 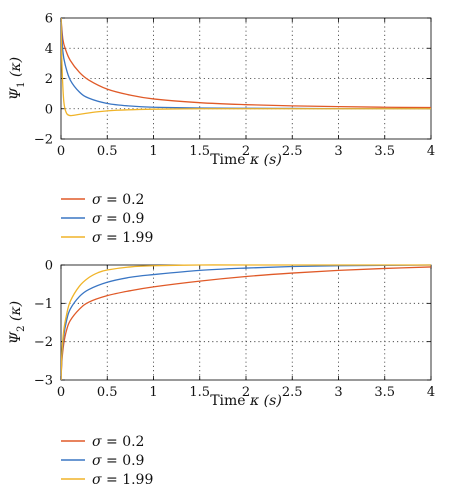 What do you see at coordinates (43, 381) in the screenshot?
I see `y-tick-label: −3` at bounding box center [43, 381].